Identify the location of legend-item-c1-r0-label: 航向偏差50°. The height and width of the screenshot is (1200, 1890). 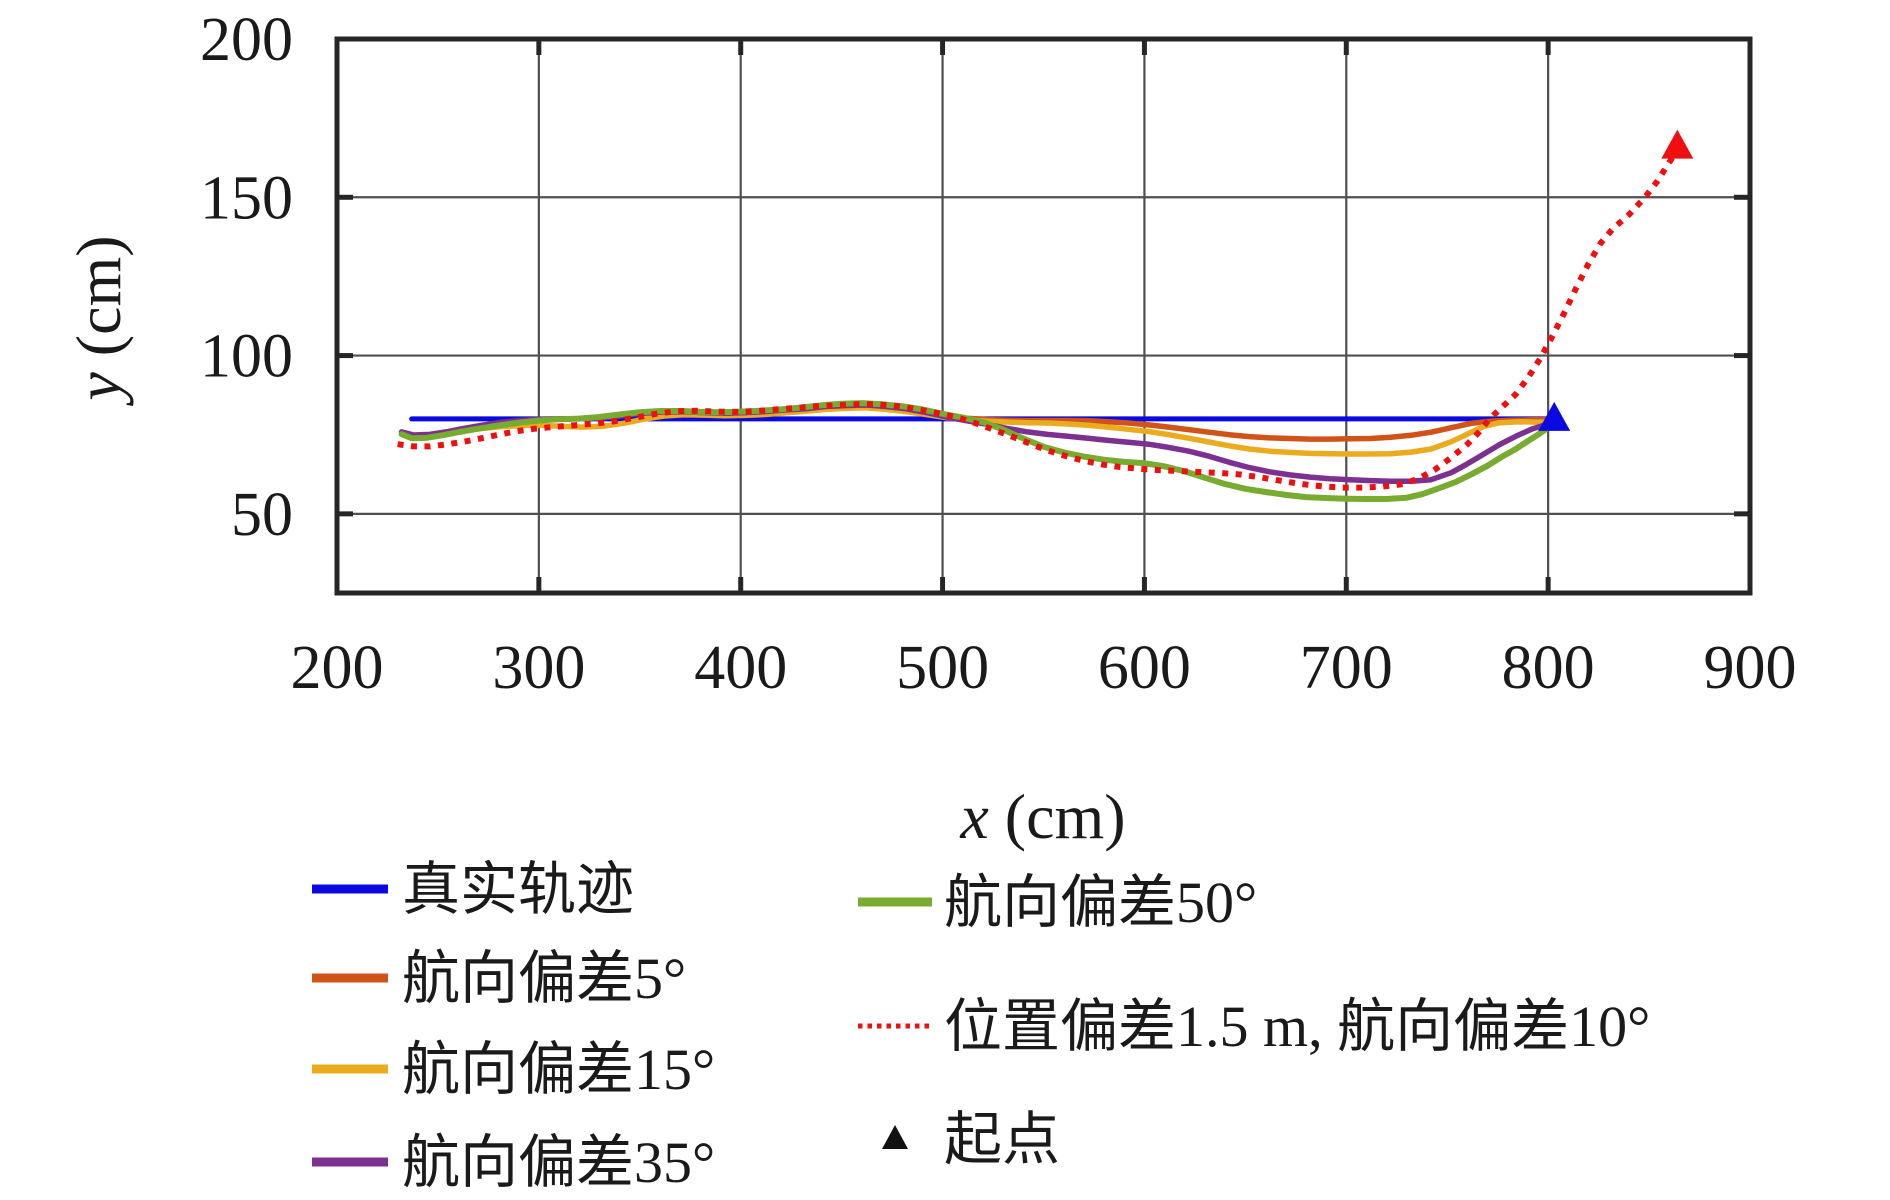
(1100, 902).